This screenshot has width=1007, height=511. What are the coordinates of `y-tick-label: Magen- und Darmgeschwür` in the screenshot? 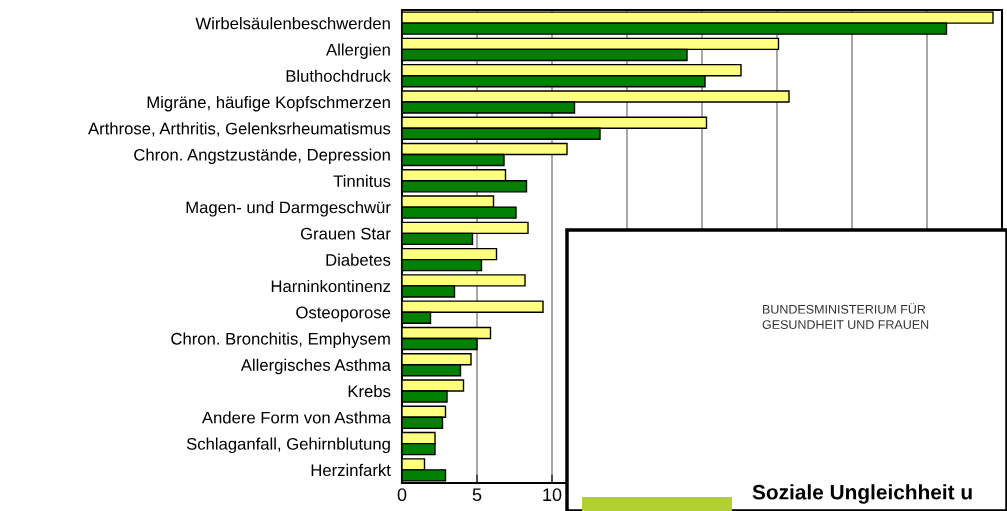 It's located at (288, 209).